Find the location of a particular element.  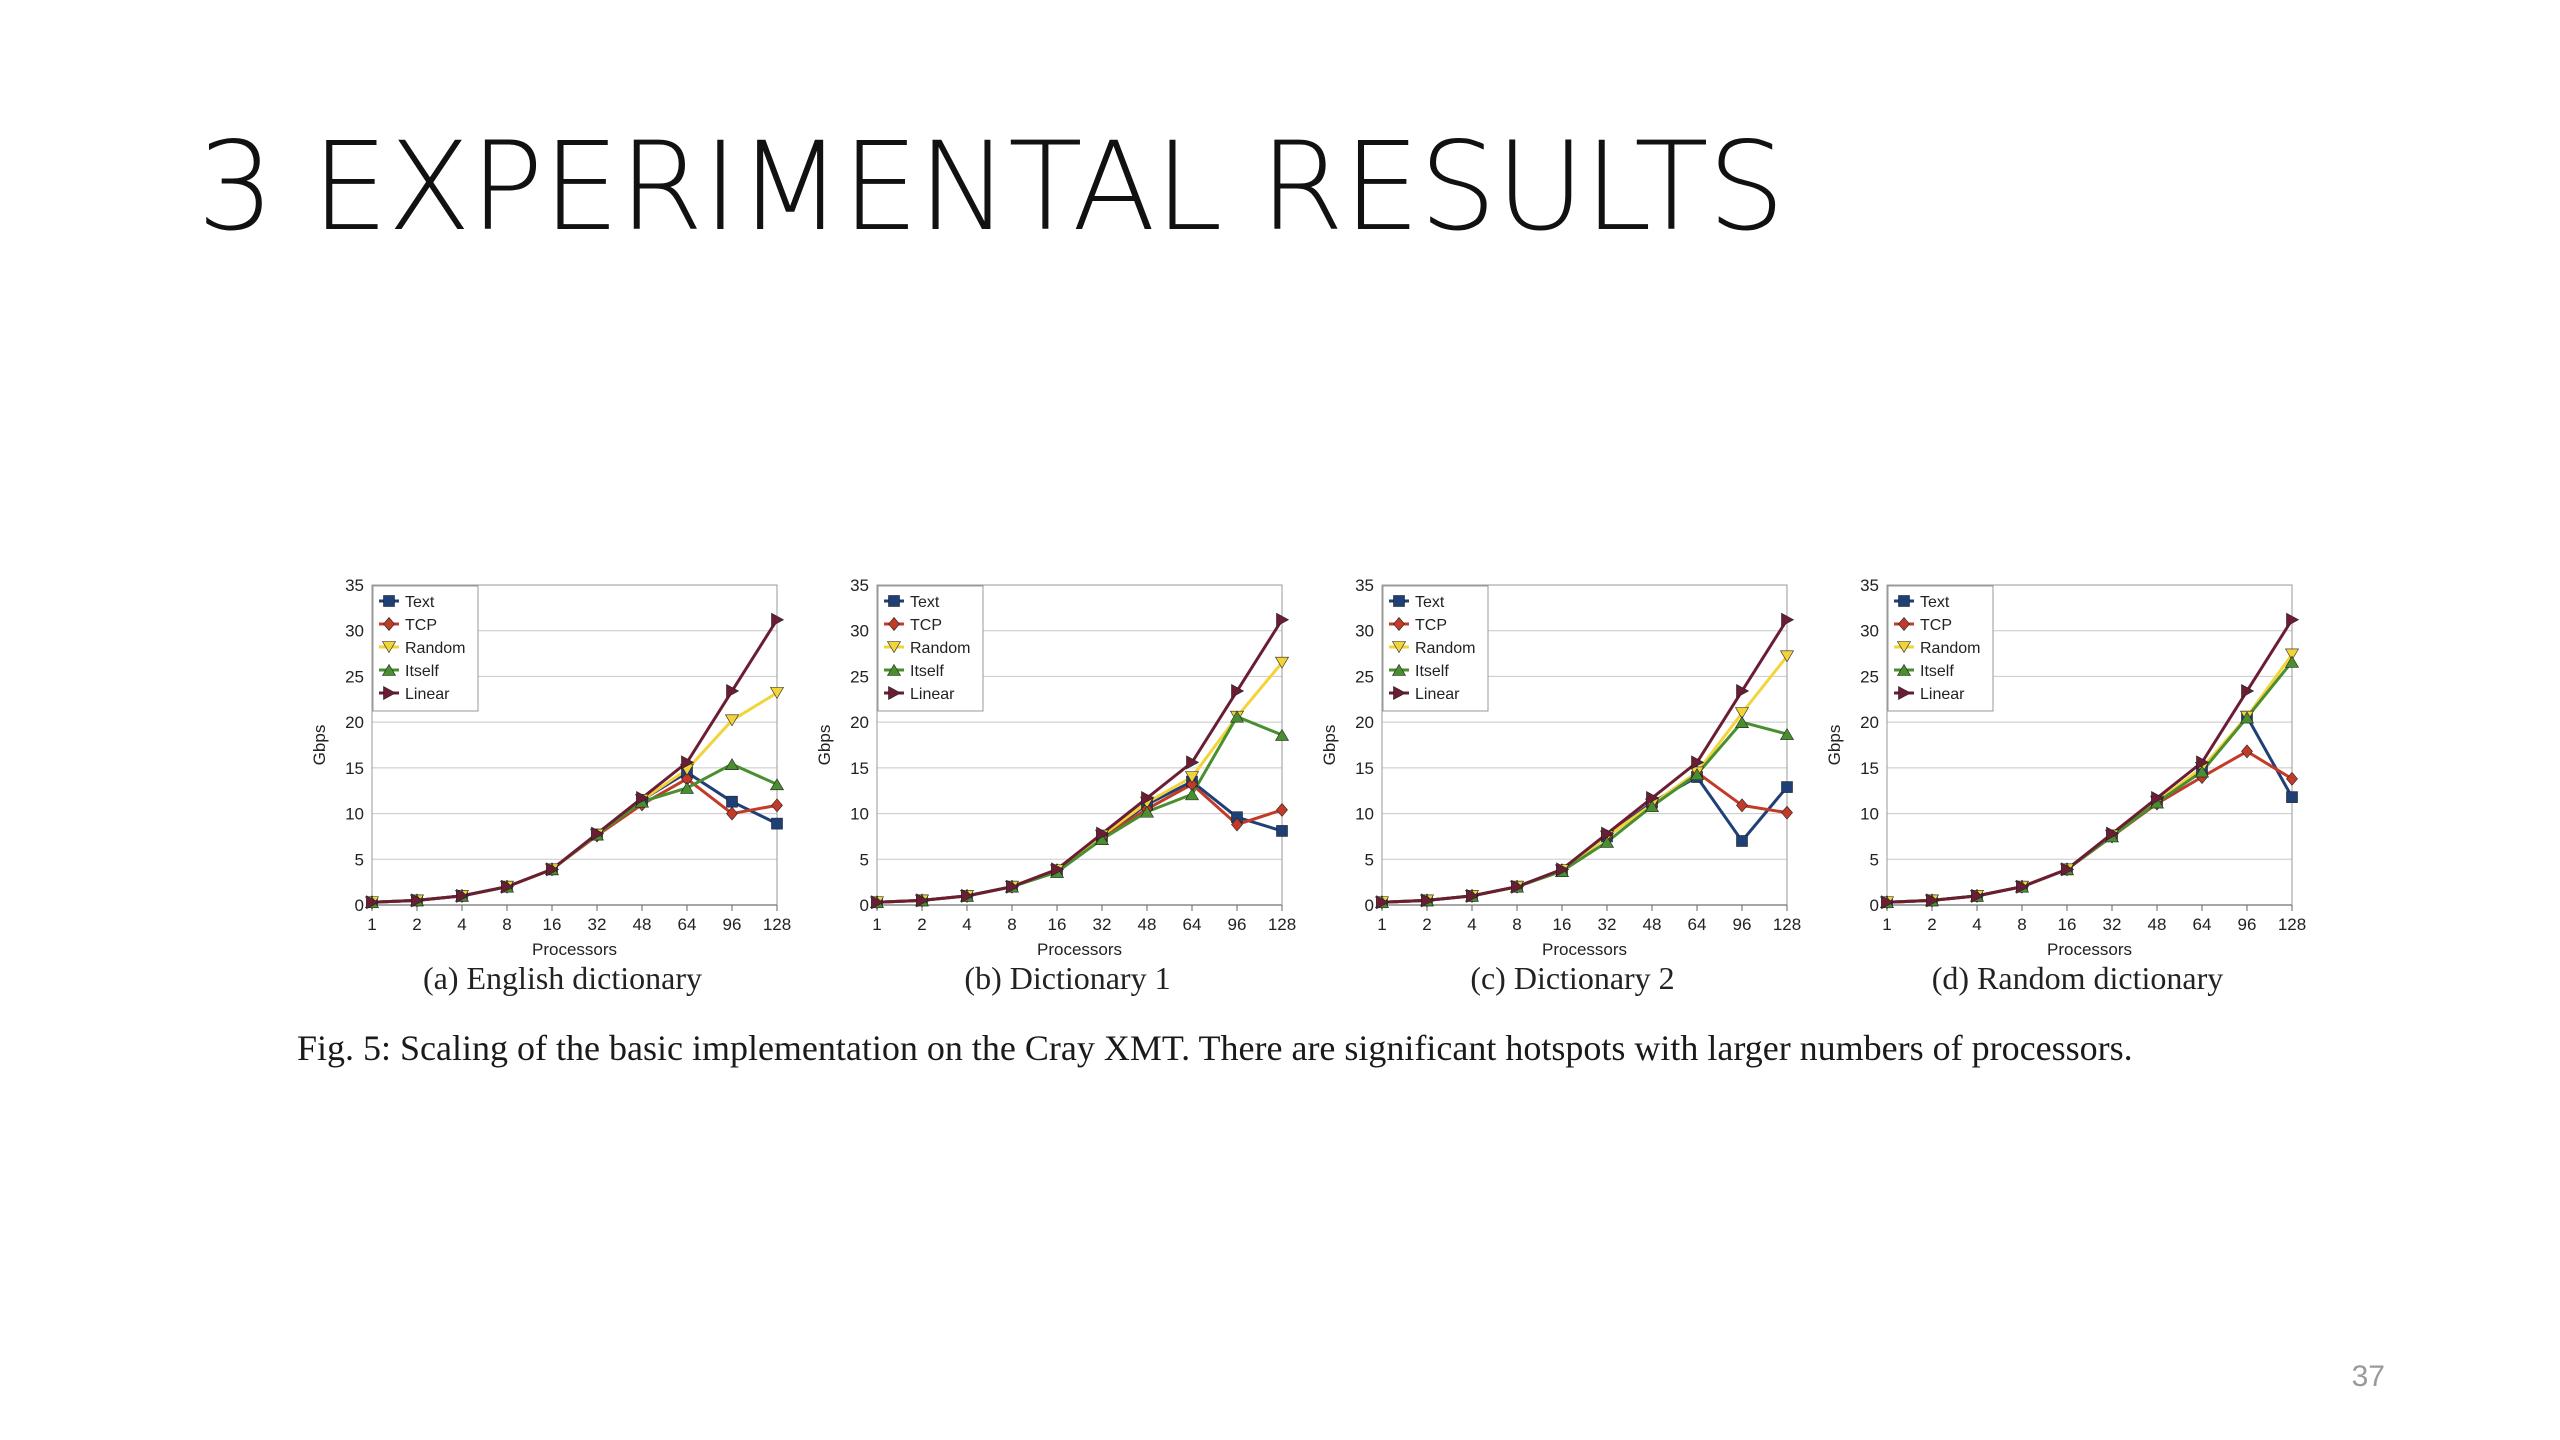

series-line-random is located at coordinates (574, 797).